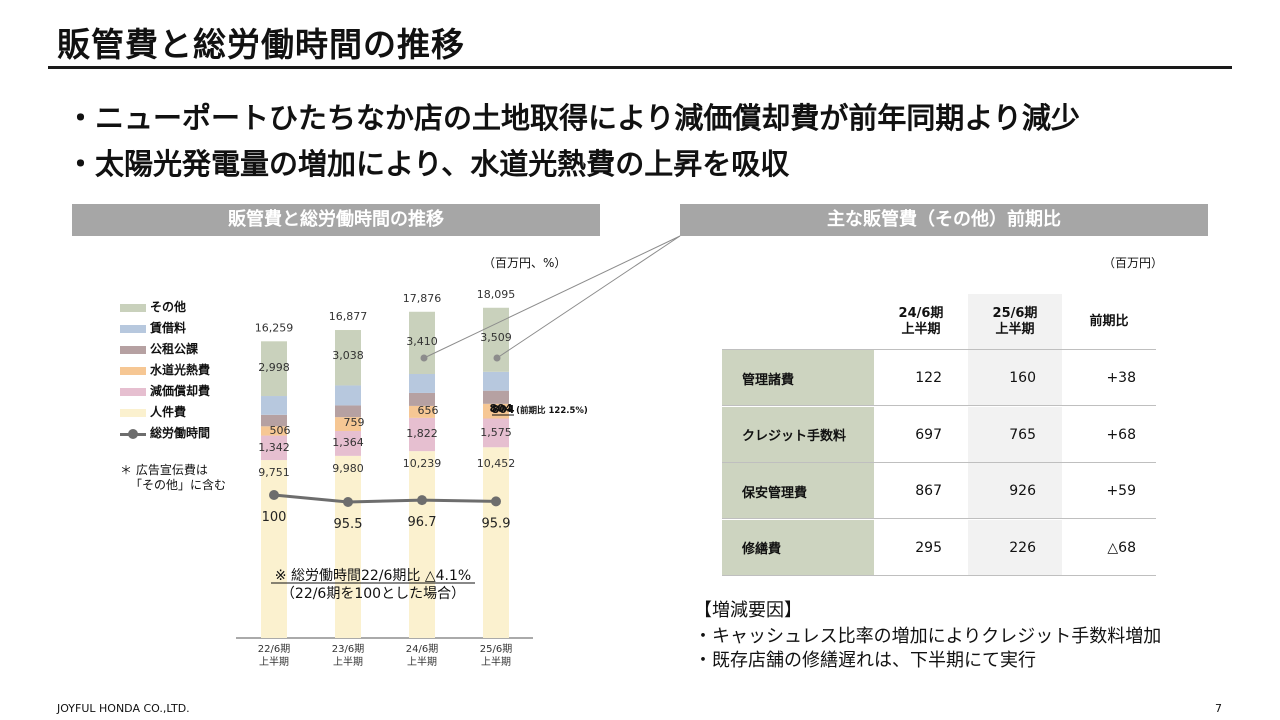 The width and height of the screenshot is (1280, 720). What do you see at coordinates (944, 220) in the screenshot?
I see `right-panel-heading: 主な販管費（その他）前期比` at bounding box center [944, 220].